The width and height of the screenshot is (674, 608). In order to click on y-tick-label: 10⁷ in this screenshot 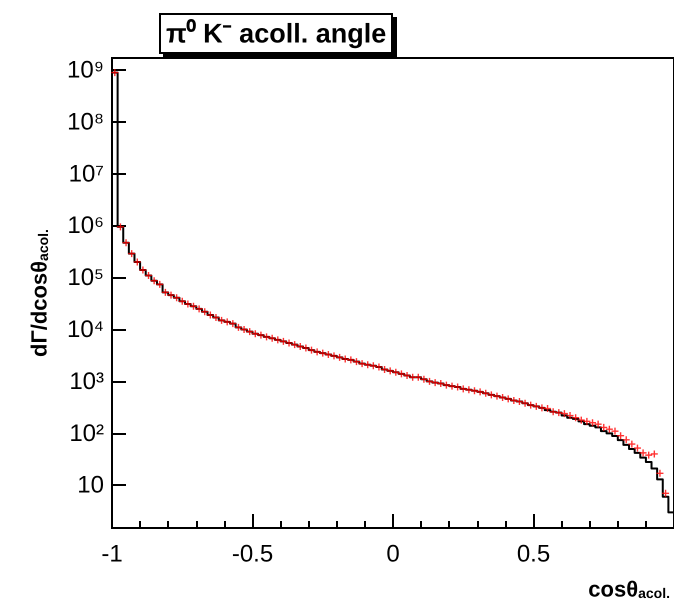, I will do `click(86, 174)`.